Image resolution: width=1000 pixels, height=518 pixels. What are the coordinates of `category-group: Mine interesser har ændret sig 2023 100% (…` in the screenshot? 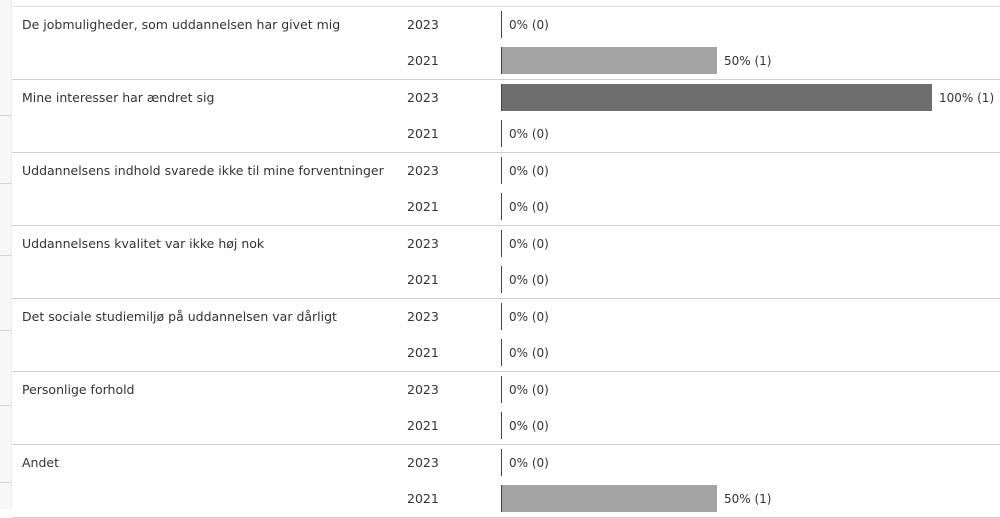 It's located at (506, 116).